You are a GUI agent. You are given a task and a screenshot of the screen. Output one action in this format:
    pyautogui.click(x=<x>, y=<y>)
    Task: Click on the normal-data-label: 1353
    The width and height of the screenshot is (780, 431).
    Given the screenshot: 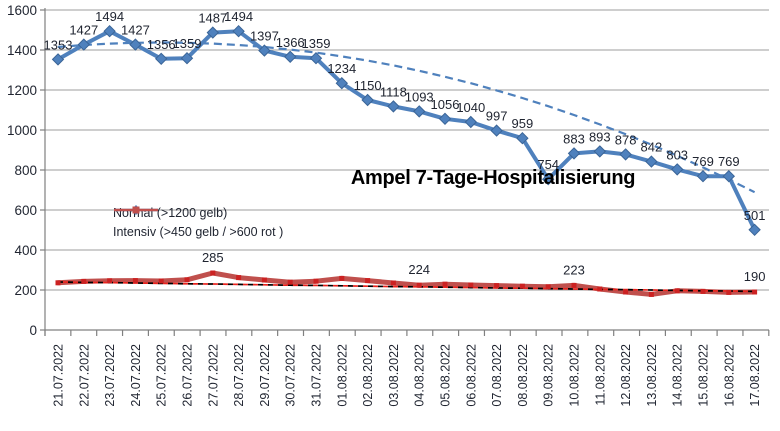 What is the action you would take?
    pyautogui.click(x=58, y=44)
    